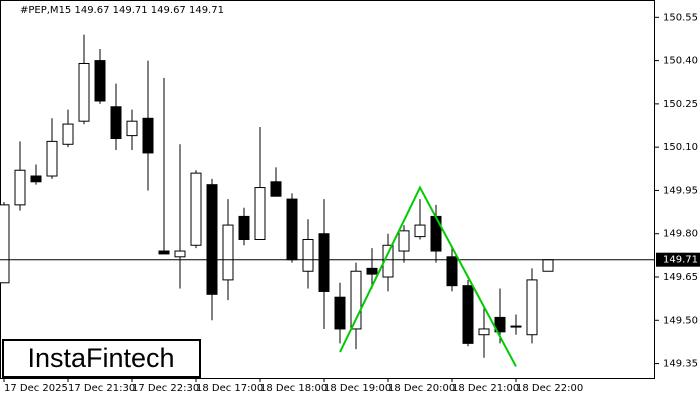  What do you see at coordinates (357, 388) in the screenshot?
I see `x-tick-label: 18 Dec 19:00` at bounding box center [357, 388].